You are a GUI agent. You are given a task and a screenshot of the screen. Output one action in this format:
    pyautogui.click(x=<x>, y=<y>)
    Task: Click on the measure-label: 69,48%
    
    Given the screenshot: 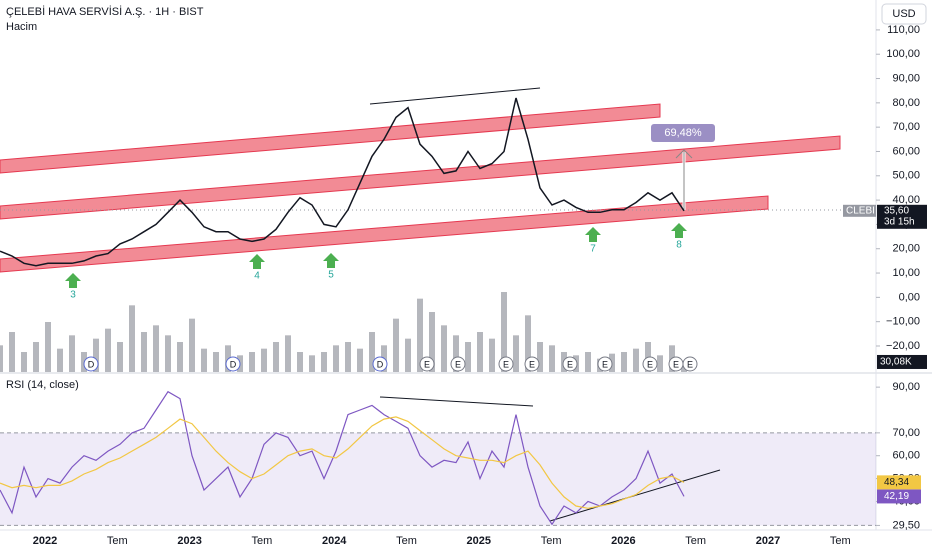 What is the action you would take?
    pyautogui.click(x=683, y=133)
    